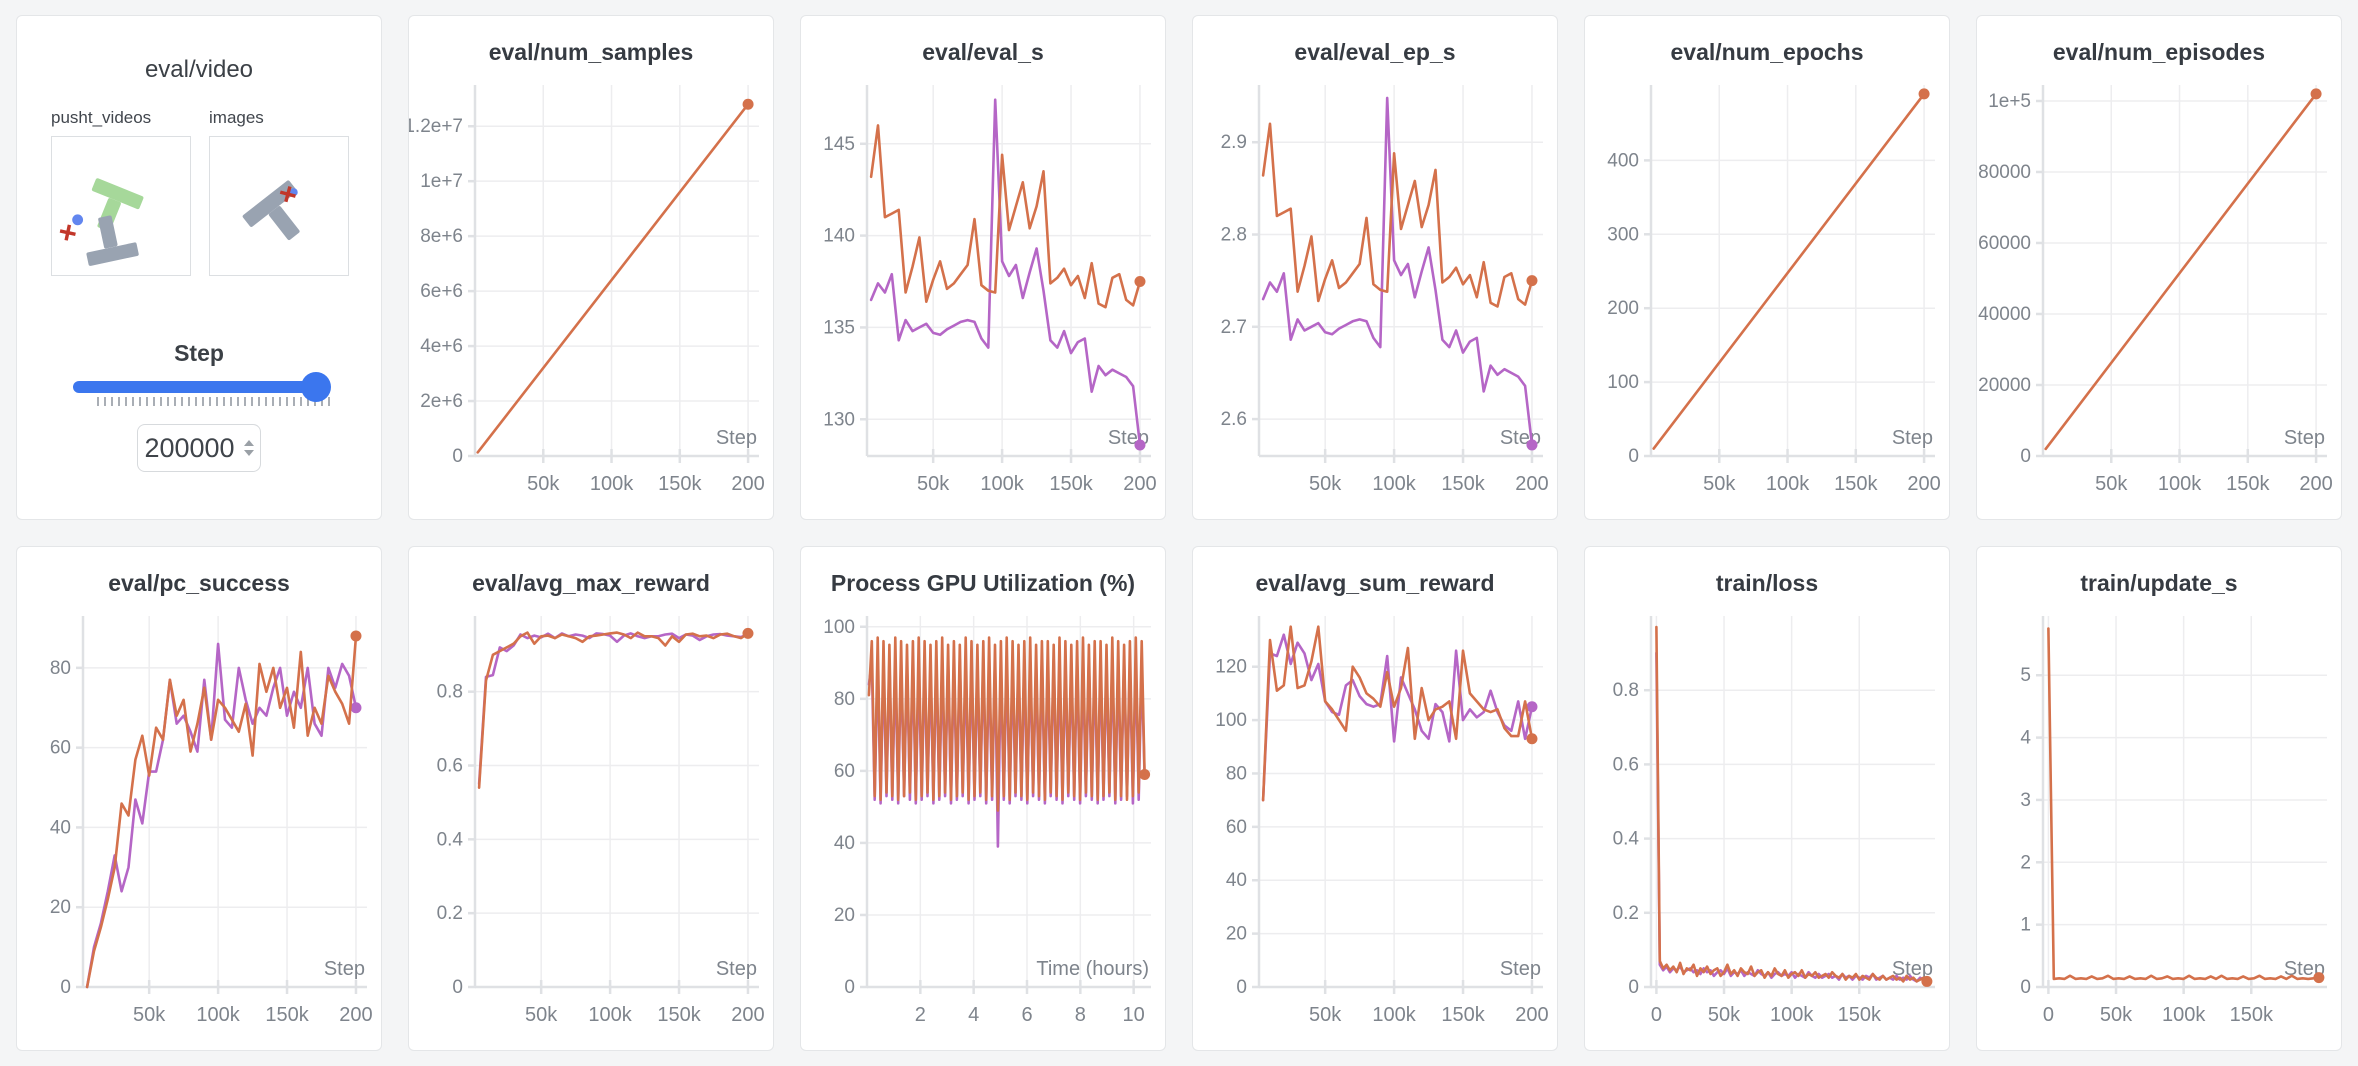  What do you see at coordinates (441, 181) in the screenshot?
I see `svg-text: 1e+7` at bounding box center [441, 181].